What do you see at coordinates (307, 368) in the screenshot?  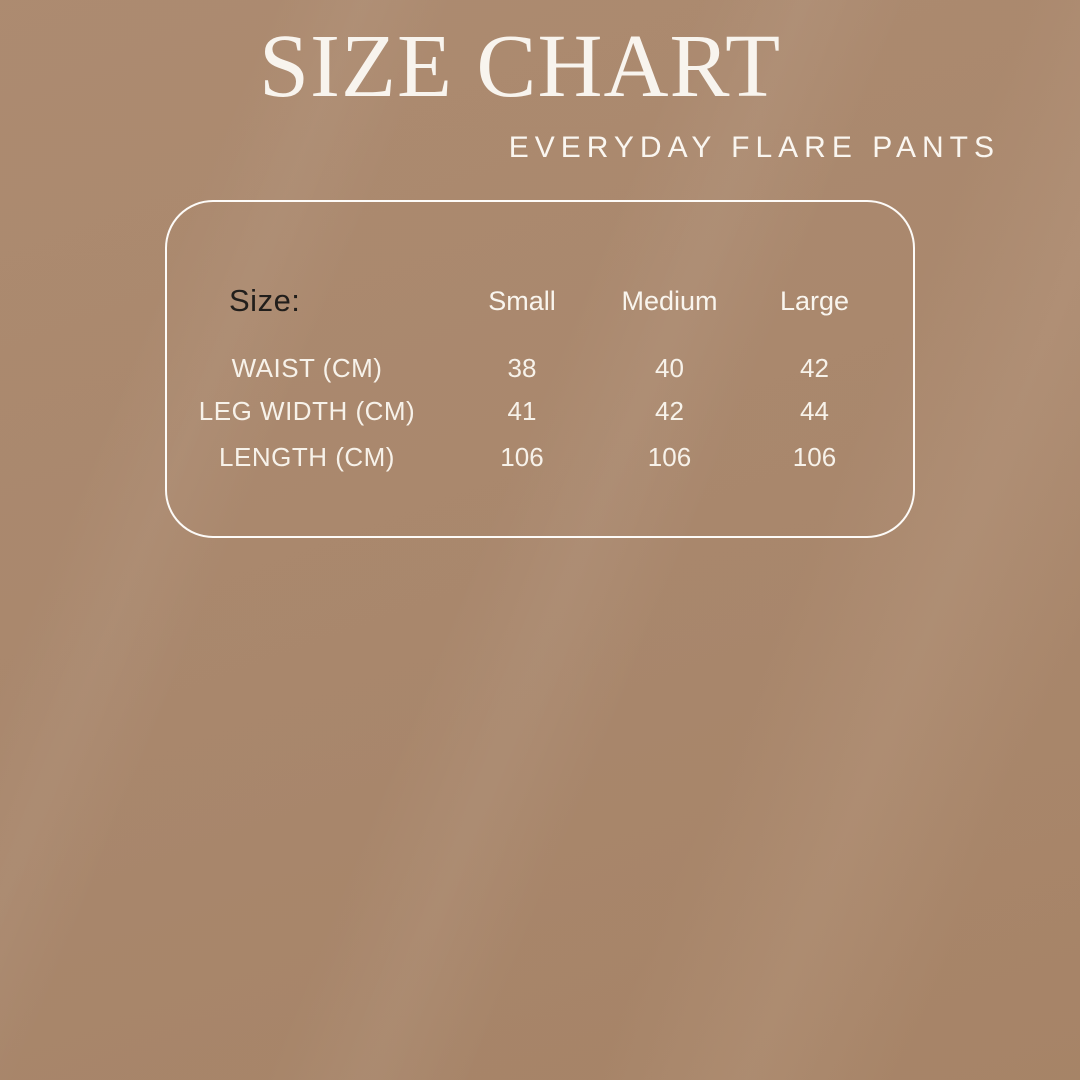 I see `row-label-waist: WAIST (CM)` at bounding box center [307, 368].